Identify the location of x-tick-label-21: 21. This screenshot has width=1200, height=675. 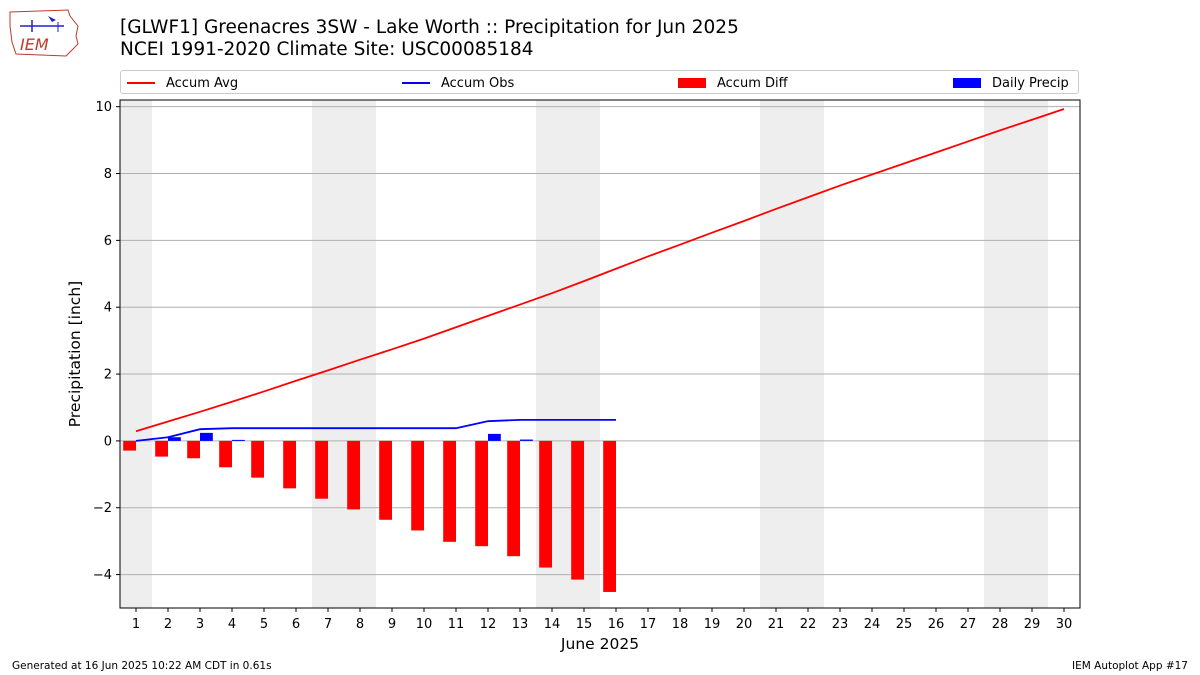
(776, 624).